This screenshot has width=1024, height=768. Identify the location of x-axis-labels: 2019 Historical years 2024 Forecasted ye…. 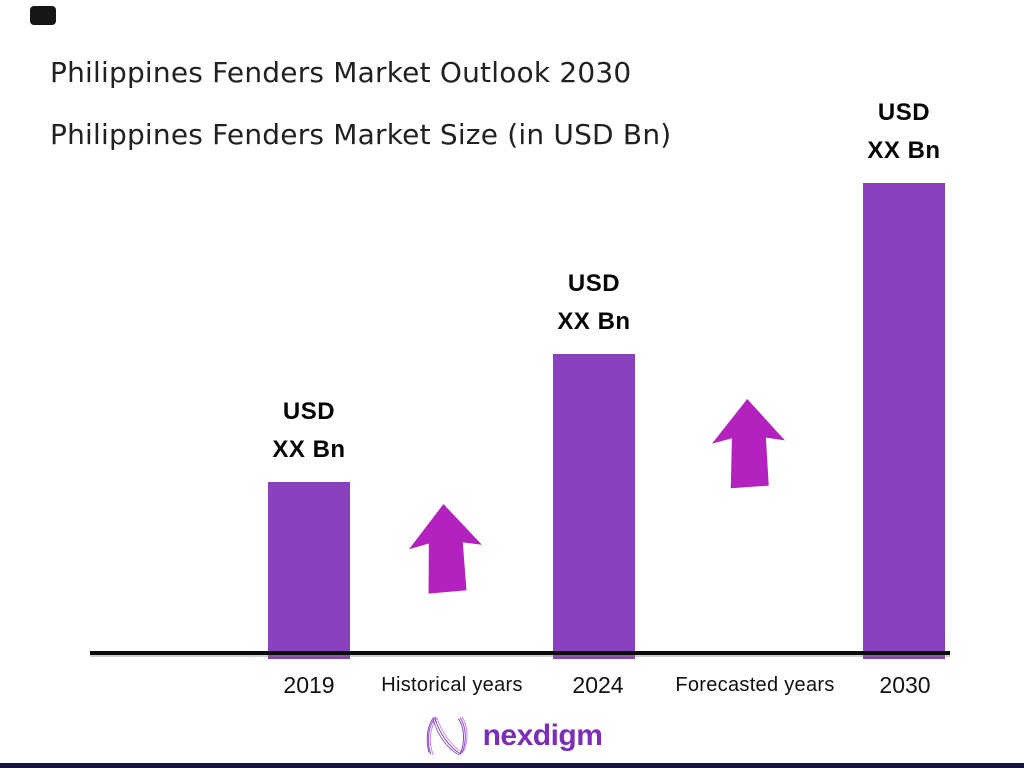
(512, 686).